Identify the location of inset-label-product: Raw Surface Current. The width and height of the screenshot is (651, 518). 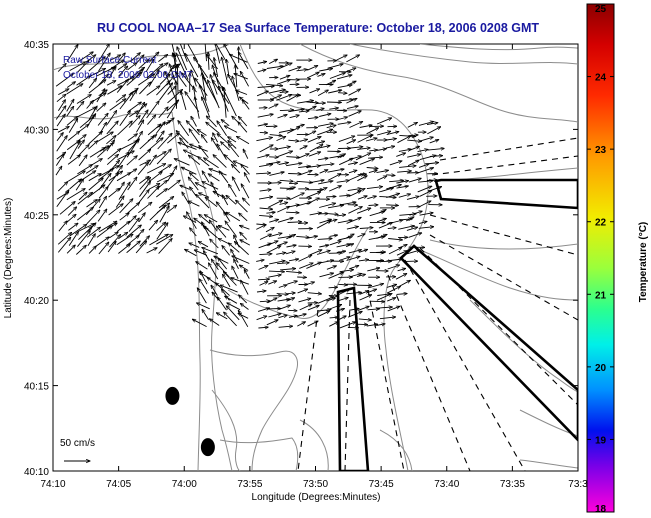
(110, 60).